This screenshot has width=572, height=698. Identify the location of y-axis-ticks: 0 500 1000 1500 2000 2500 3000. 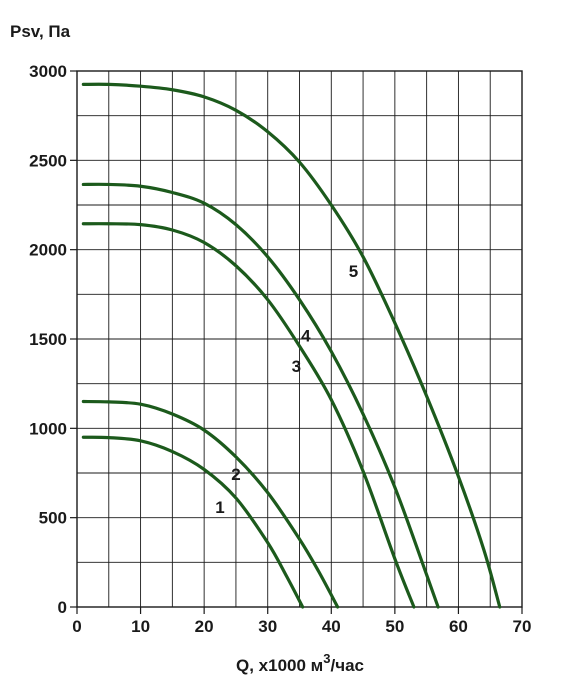
(53, 339).